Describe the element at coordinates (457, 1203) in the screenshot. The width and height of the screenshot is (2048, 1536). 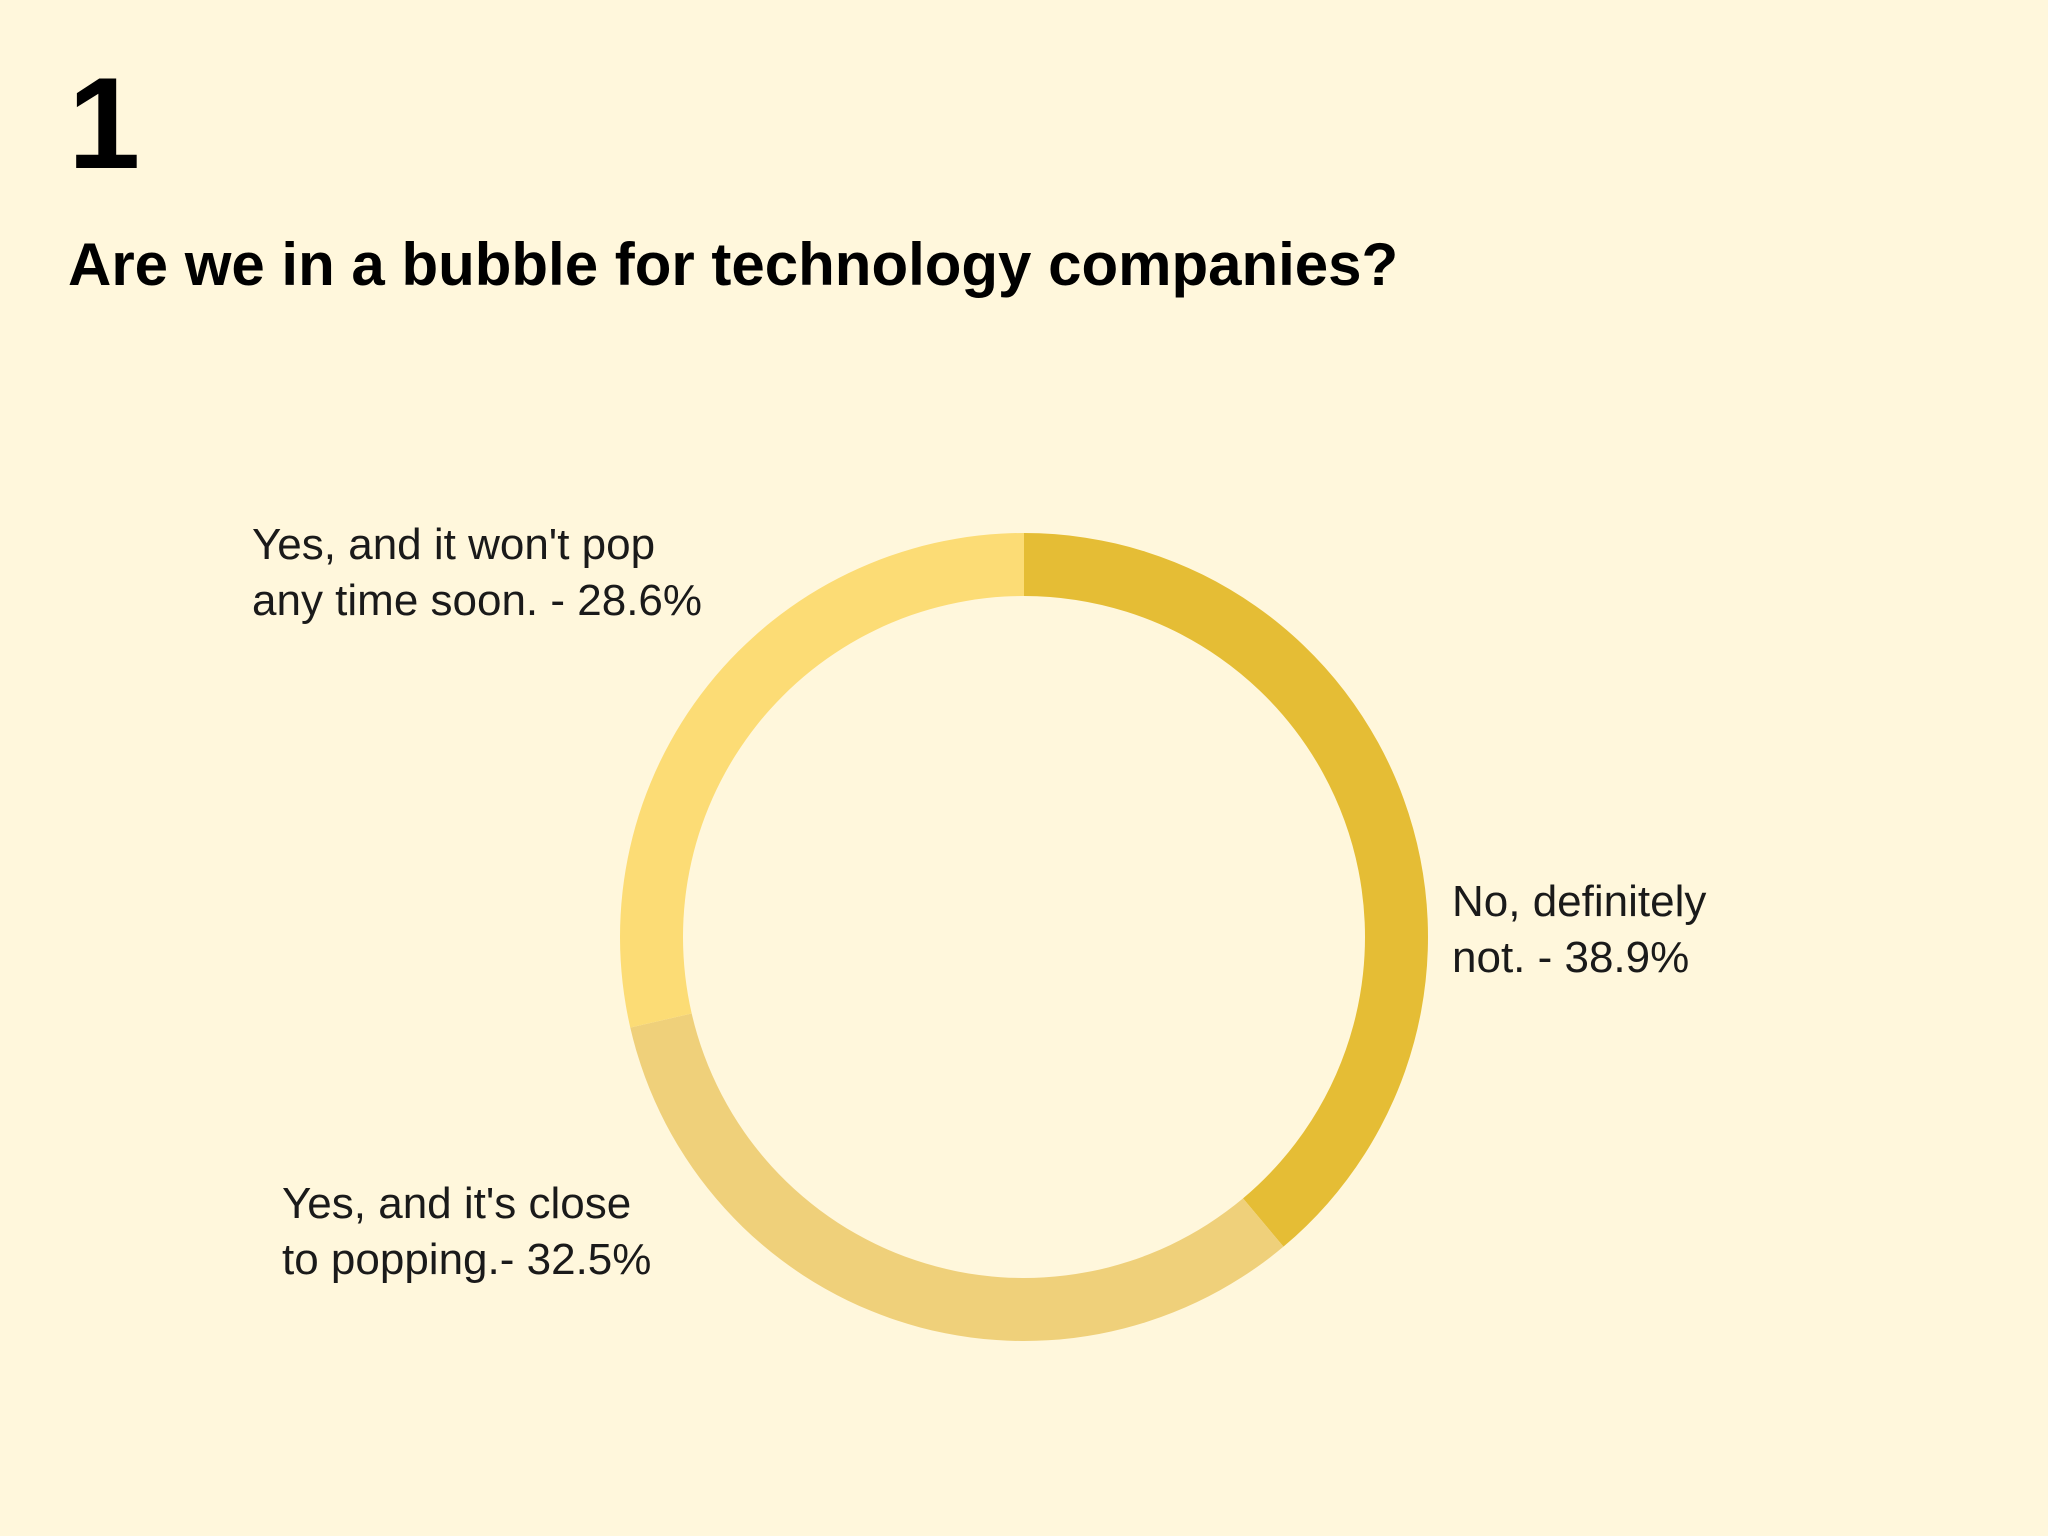
I see `slice-label-line: Yes, and it's close` at that location.